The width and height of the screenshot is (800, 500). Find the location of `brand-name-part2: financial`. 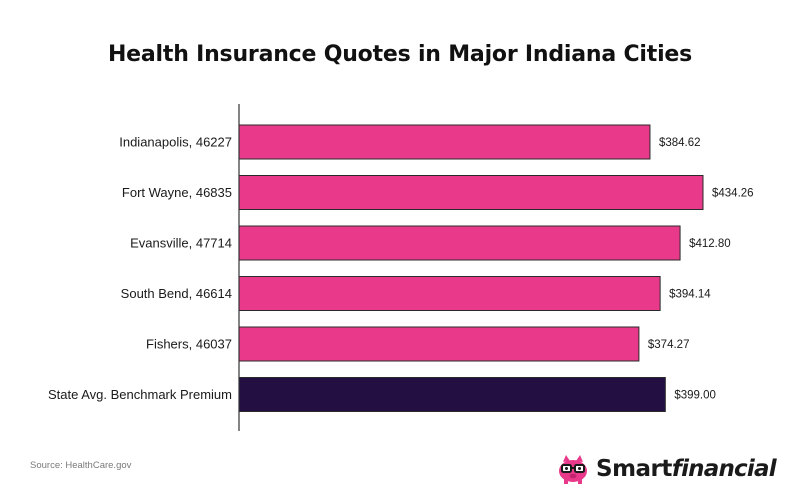

brand-name-part2: financial is located at coordinates (724, 469).